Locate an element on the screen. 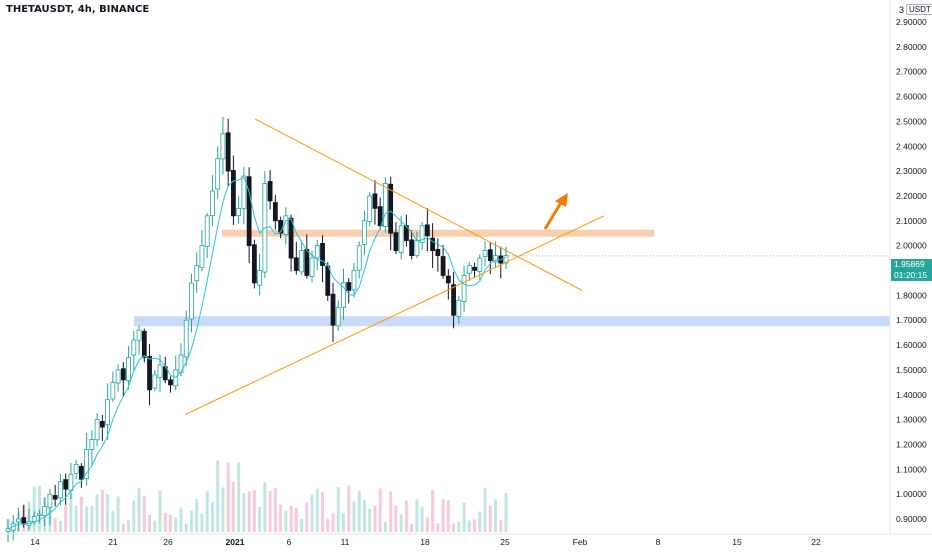  symbol-title: THETAUSDT, 4h, BINANCE is located at coordinates (78, 9).